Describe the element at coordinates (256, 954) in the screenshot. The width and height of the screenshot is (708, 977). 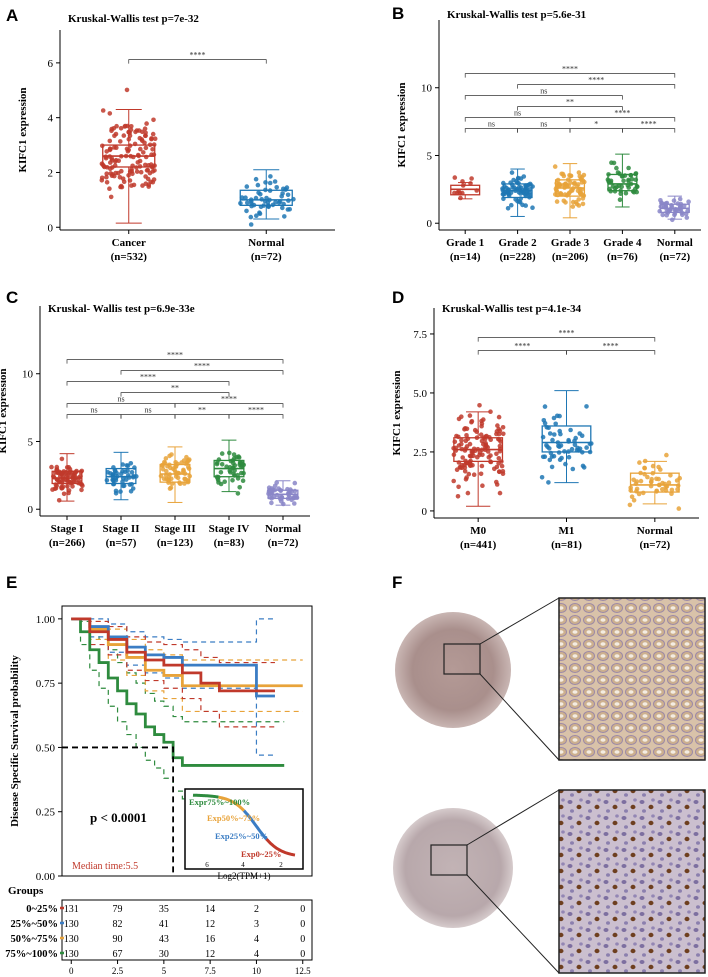
I see `risk-table-value: 4` at that location.